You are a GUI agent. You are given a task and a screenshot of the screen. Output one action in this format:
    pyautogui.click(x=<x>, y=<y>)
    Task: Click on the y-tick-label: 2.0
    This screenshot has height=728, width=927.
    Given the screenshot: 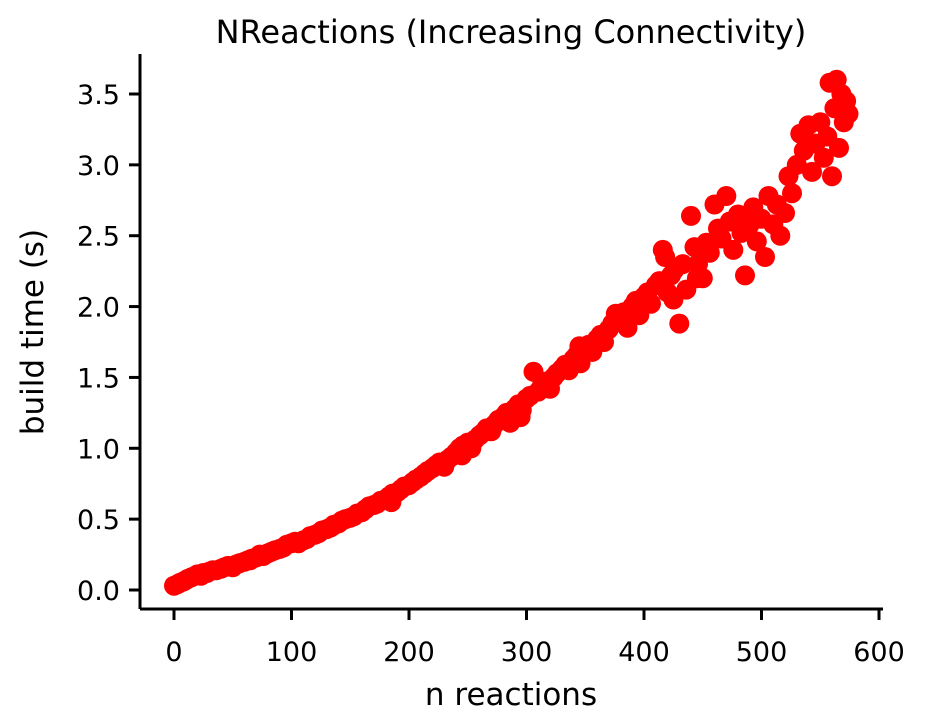 What is the action you would take?
    pyautogui.click(x=98, y=308)
    